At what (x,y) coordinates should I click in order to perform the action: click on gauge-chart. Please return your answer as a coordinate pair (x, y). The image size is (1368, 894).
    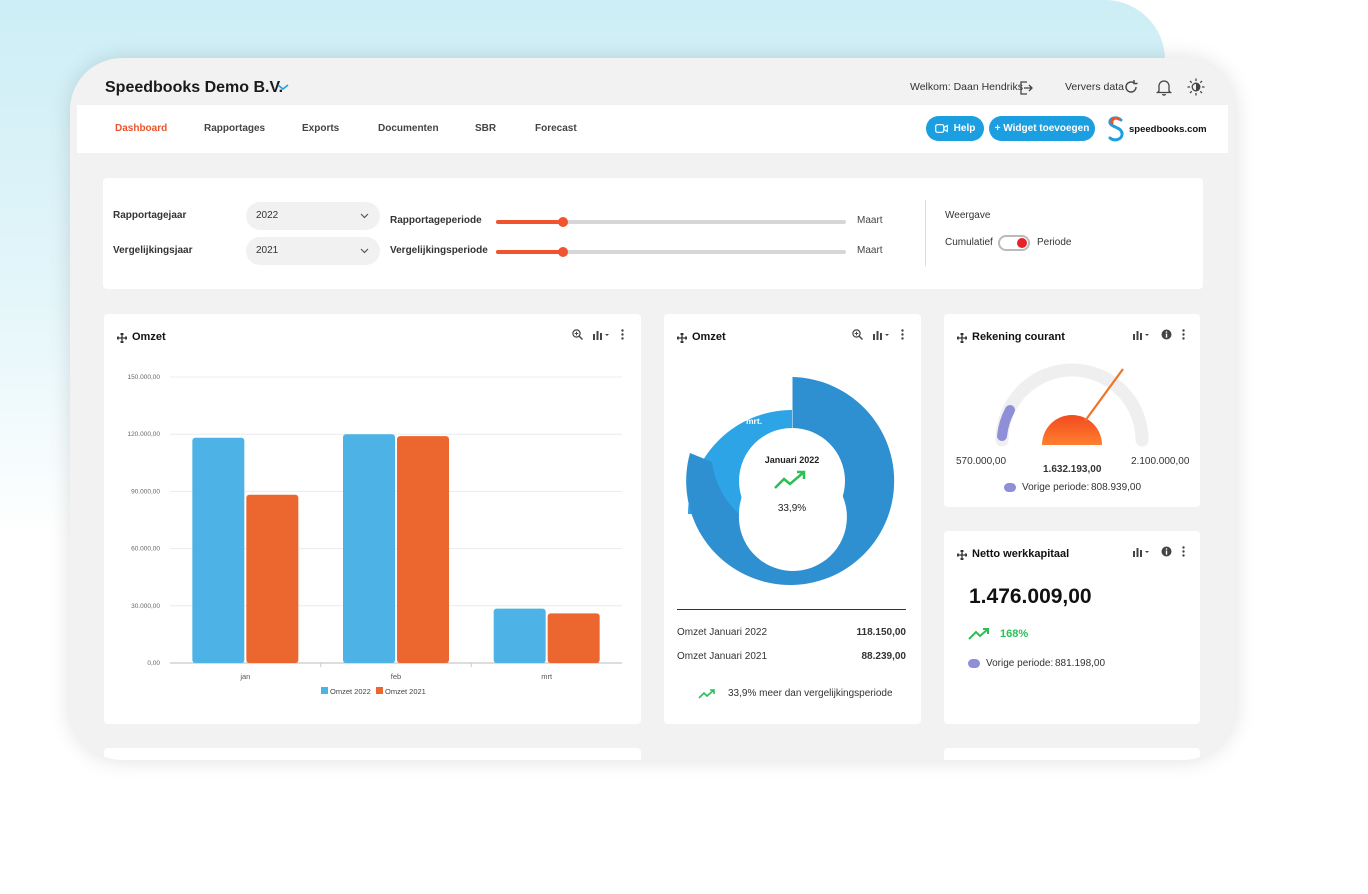
    Looking at the image, I should click on (1072, 405).